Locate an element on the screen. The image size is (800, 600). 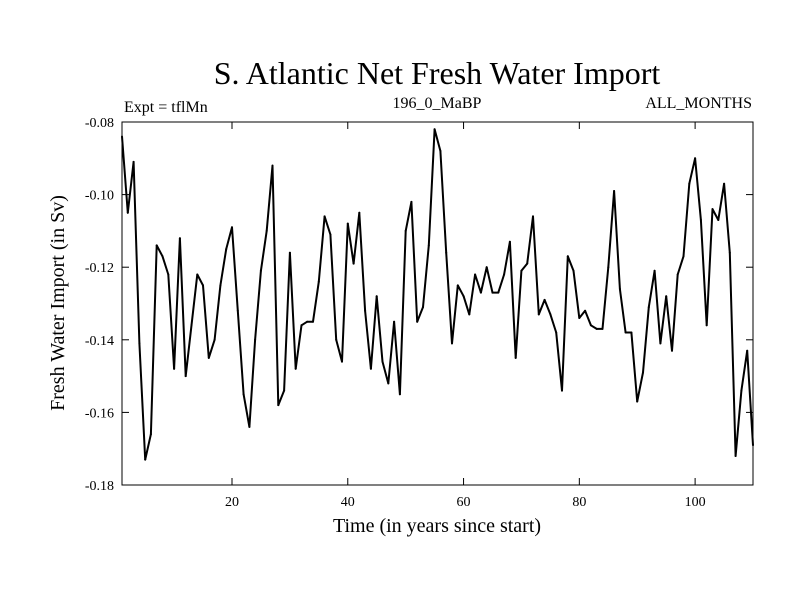
x-axis-label: Time (in years since start) is located at coordinates (437, 526).